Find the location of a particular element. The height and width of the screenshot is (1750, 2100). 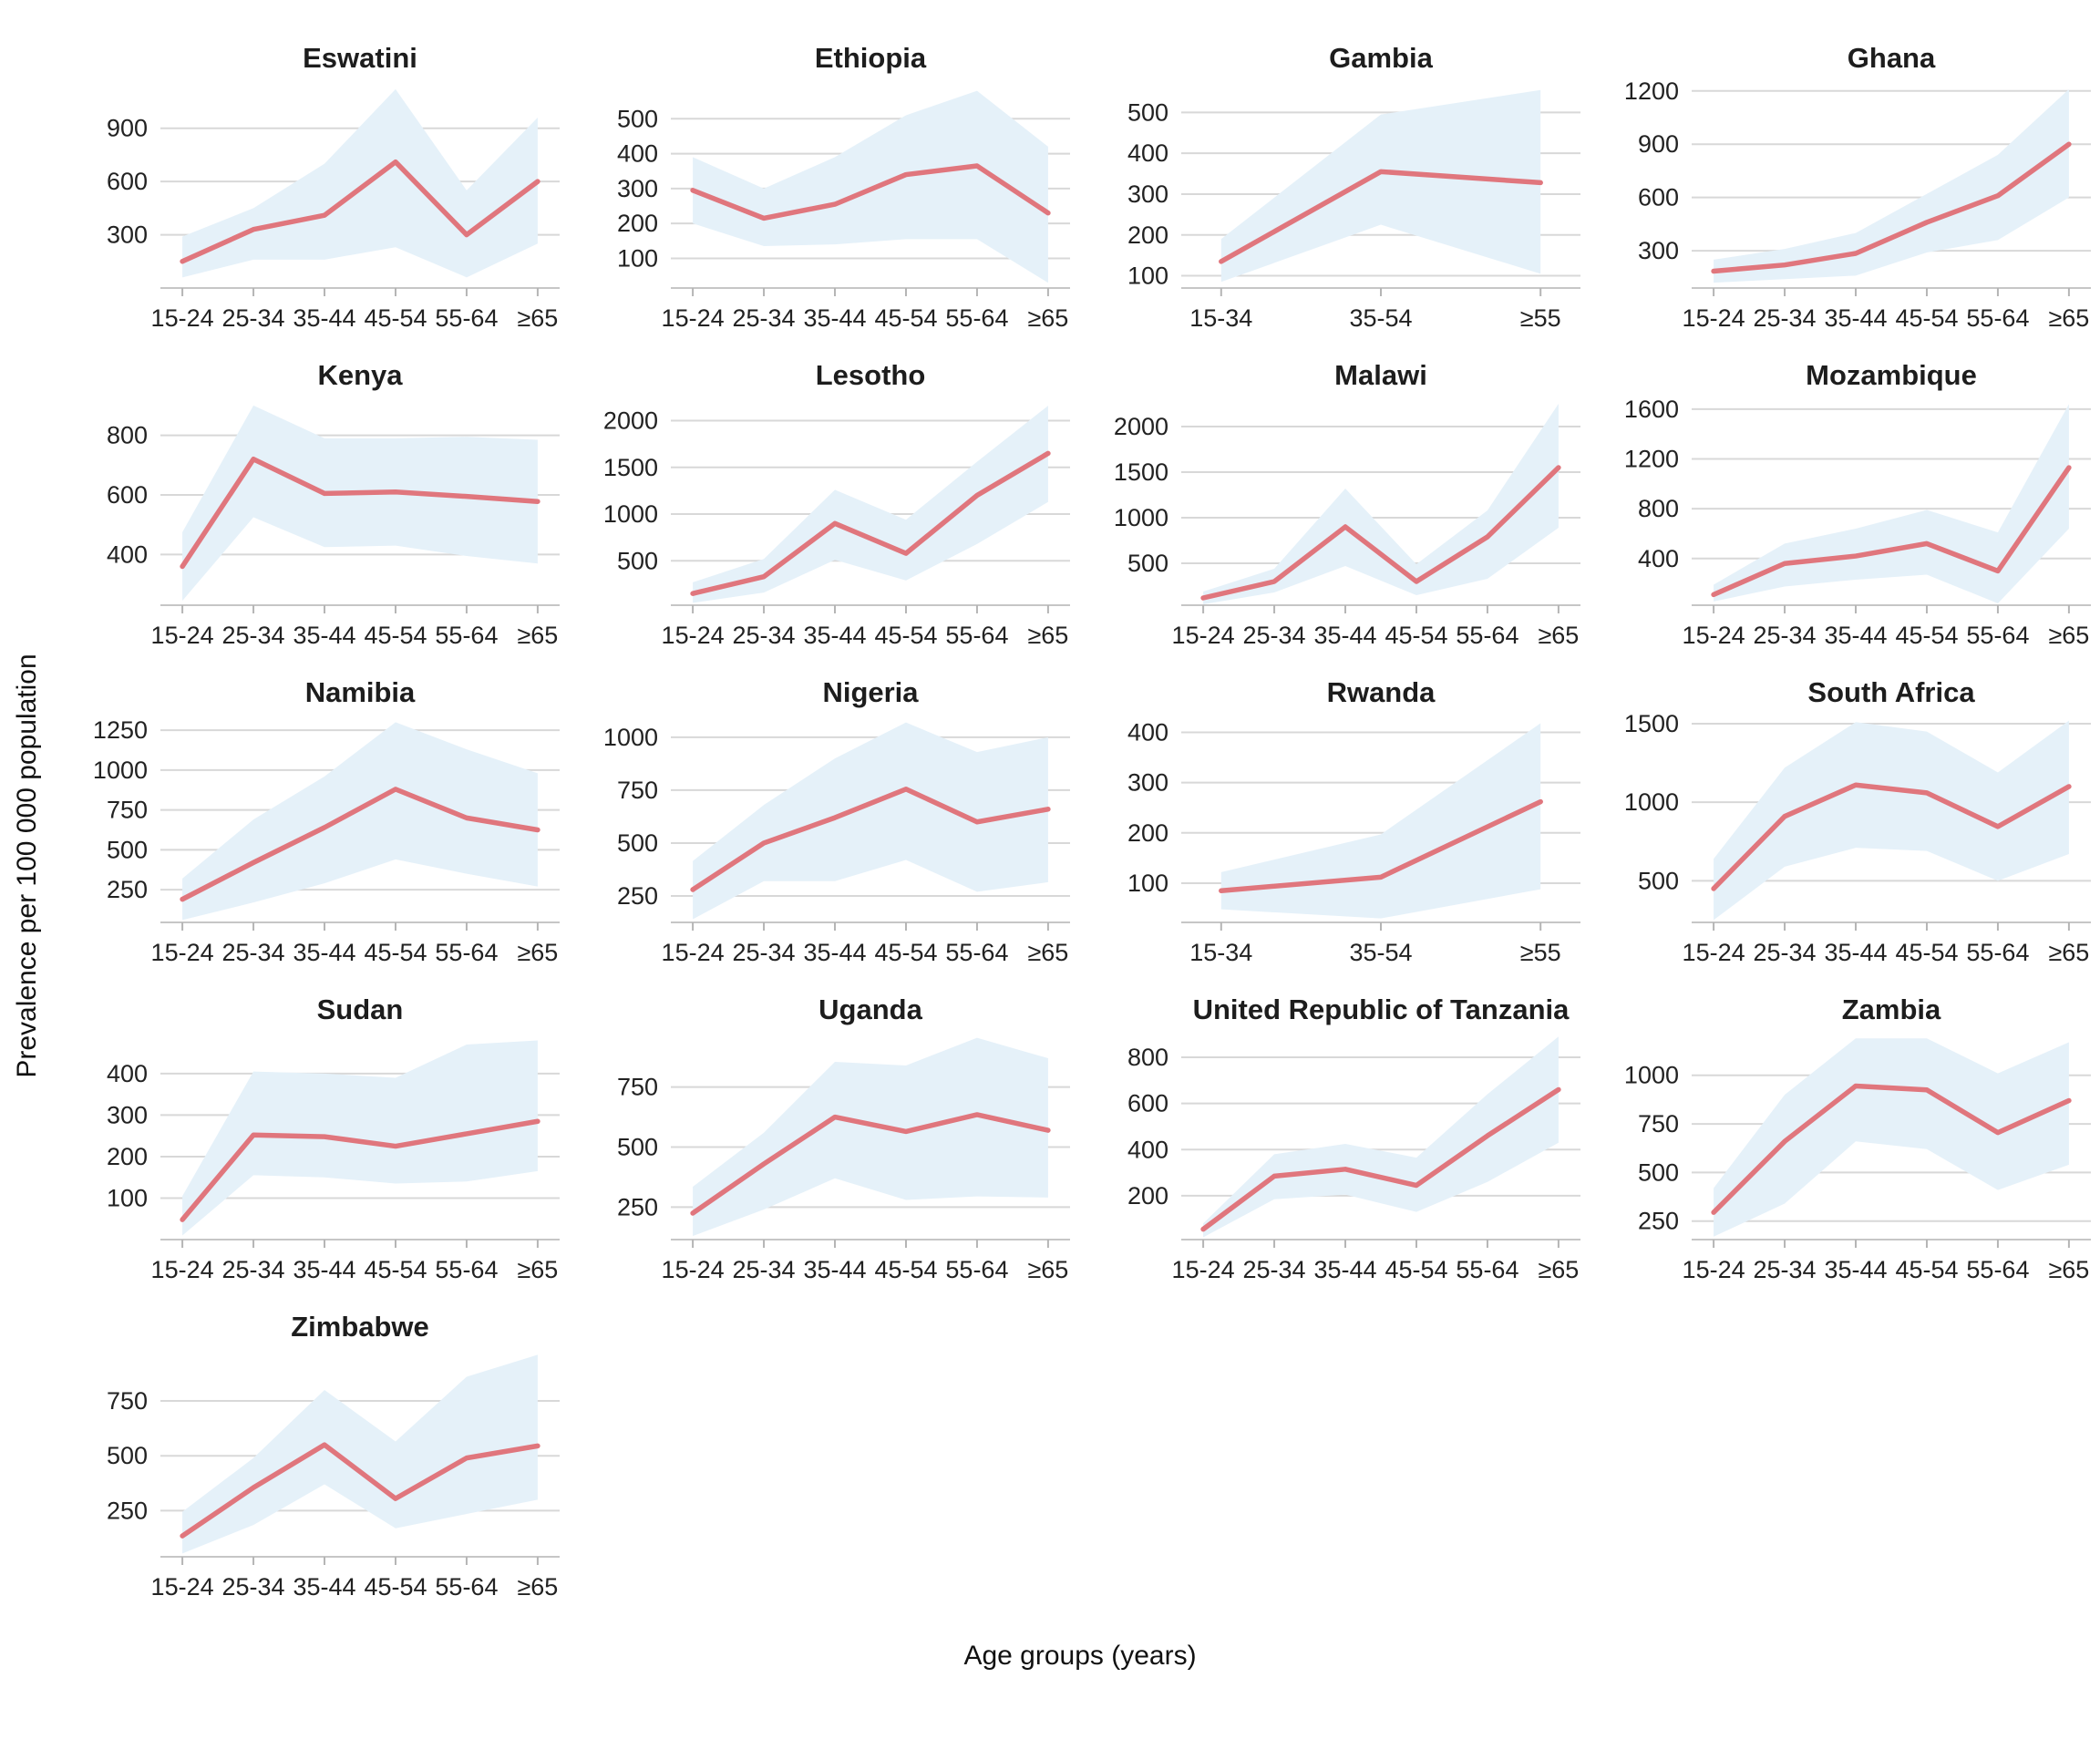

panel-title: South Africa is located at coordinates (1891, 691).